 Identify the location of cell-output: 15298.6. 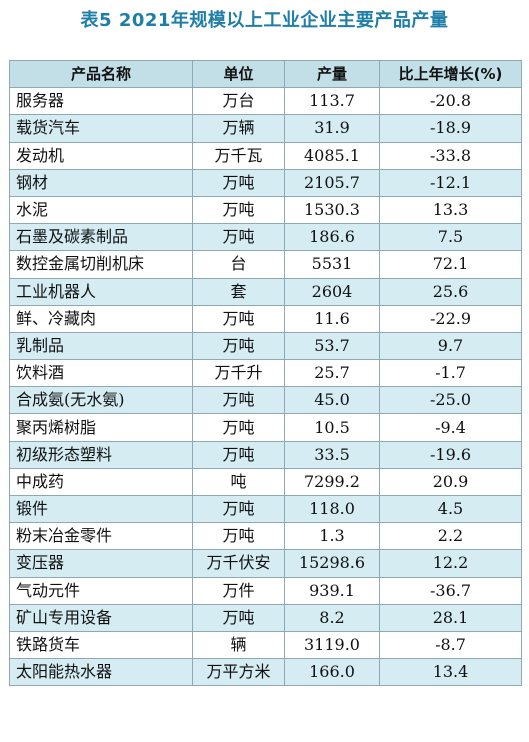
(332, 563).